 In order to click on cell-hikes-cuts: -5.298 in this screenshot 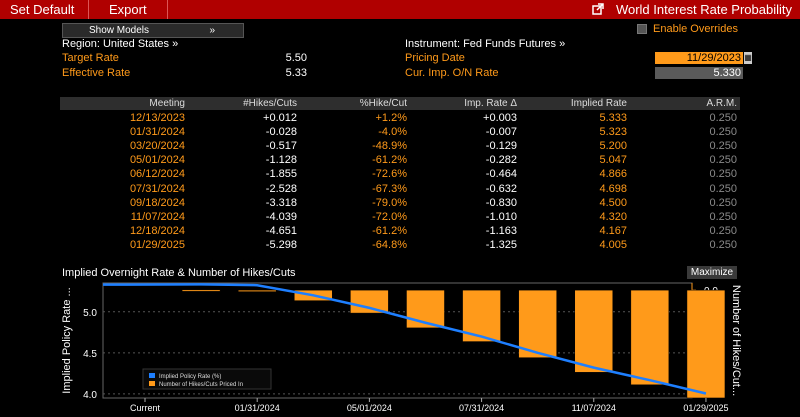, I will do `click(281, 244)`.